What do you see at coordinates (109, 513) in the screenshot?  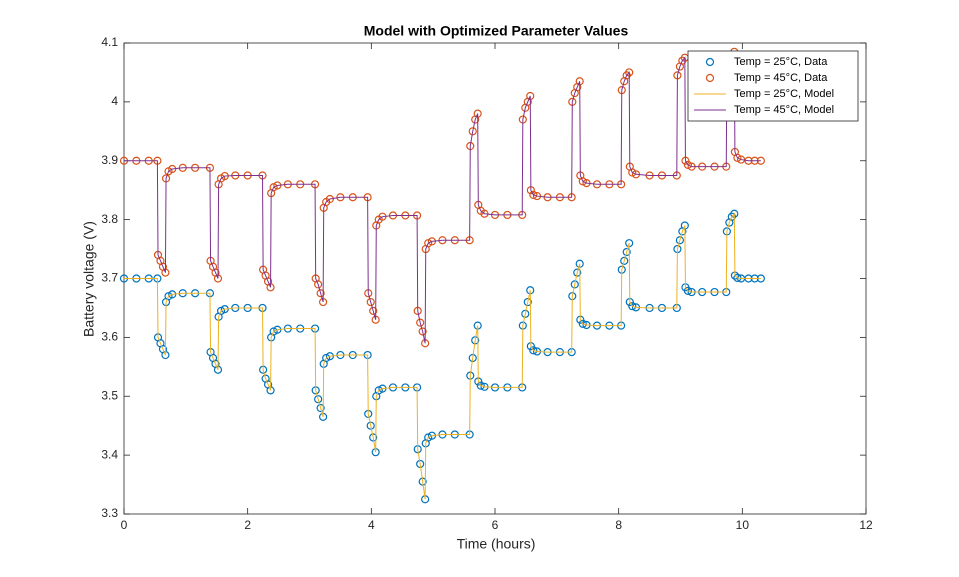 I see `y-tick-label: 3.3` at bounding box center [109, 513].